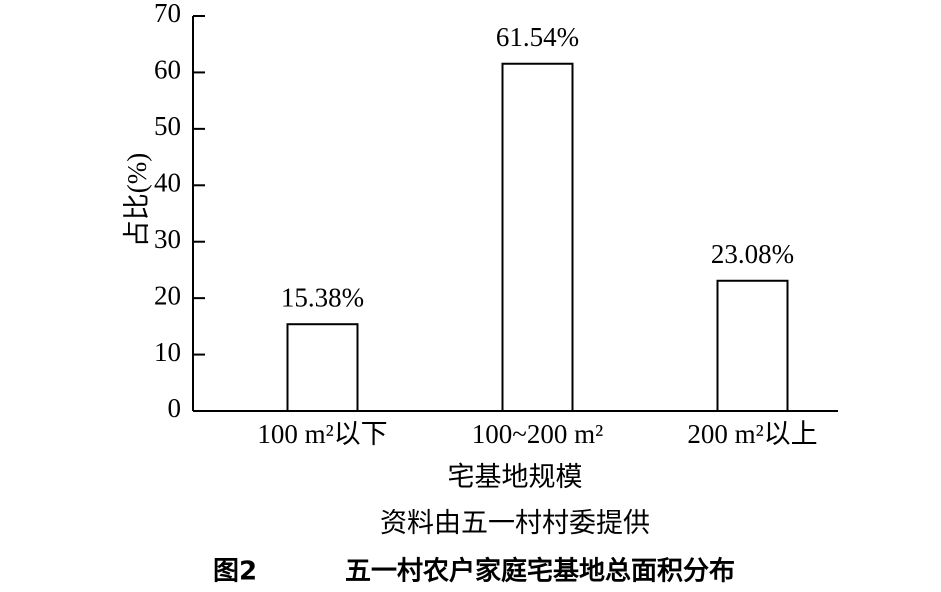 This screenshot has height=592, width=941. Describe the element at coordinates (537, 37) in the screenshot. I see `value-label: 61.54%` at that location.